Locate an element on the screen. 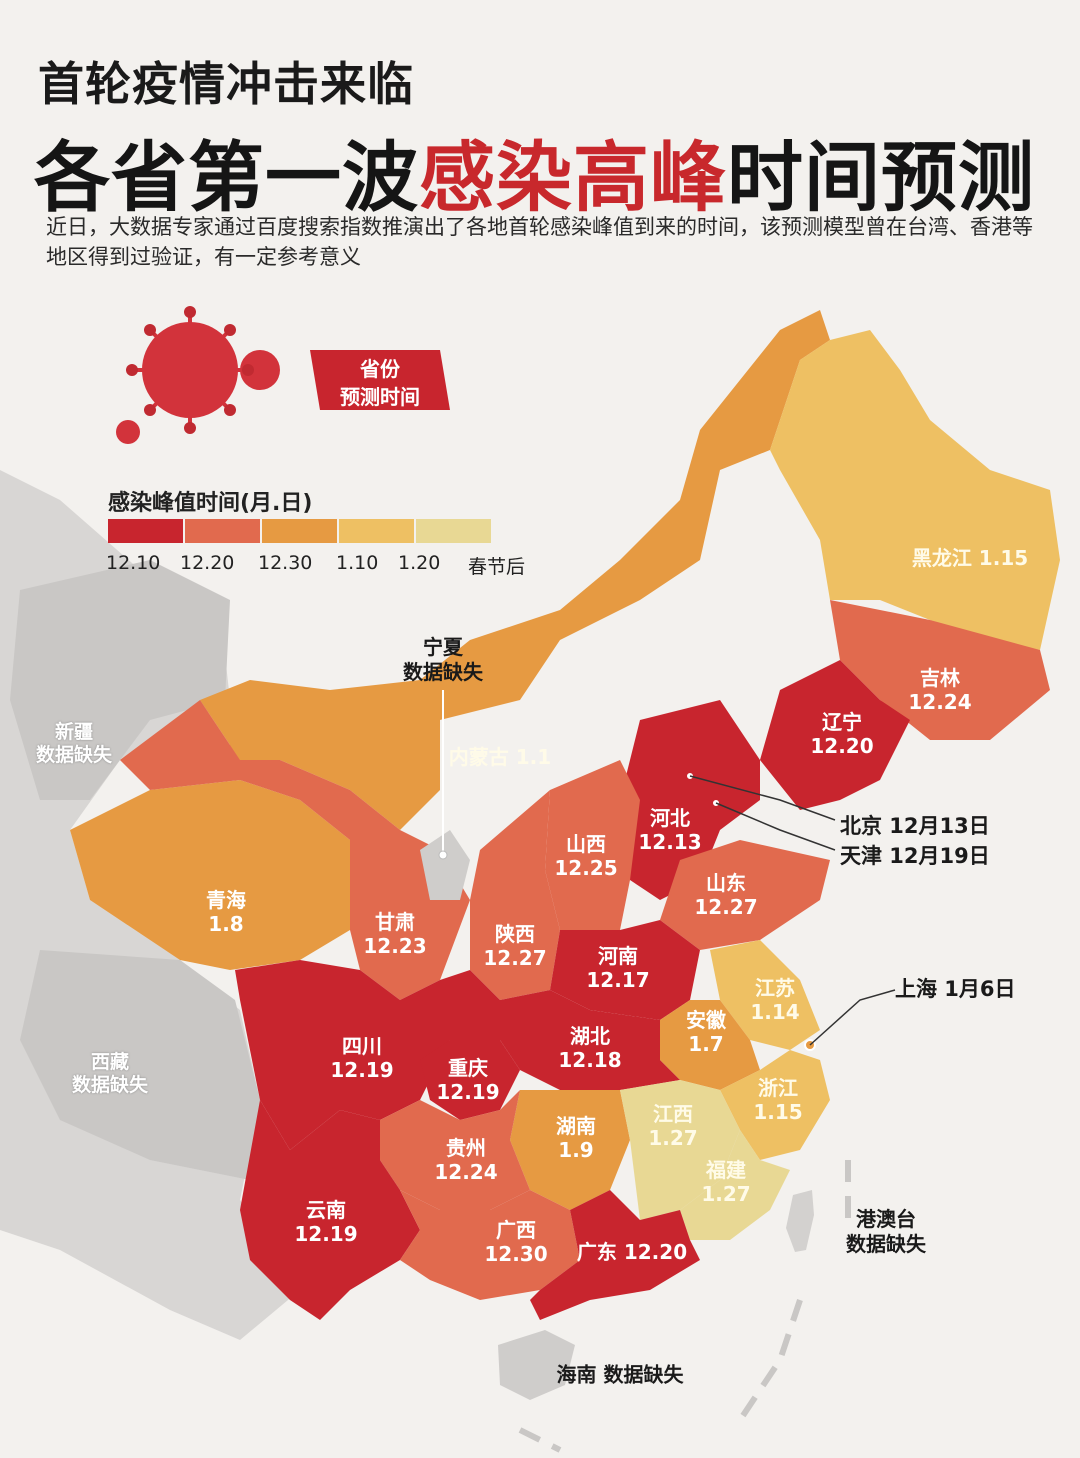  label-jiangsu: 江苏 1.14 is located at coordinates (775, 1000).